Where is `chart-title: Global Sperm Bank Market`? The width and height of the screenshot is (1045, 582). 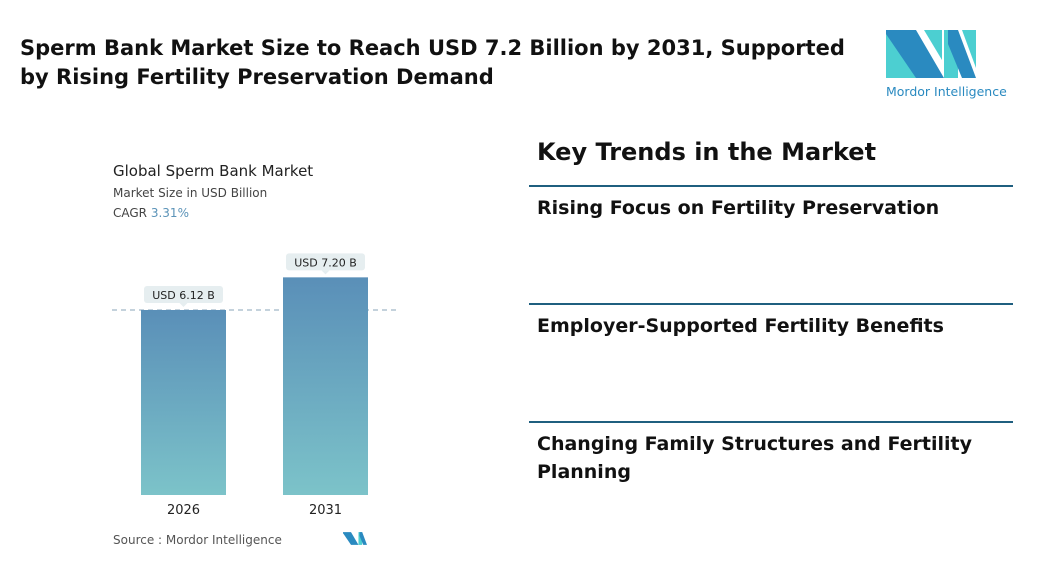
chart-title: Global Sperm Bank Market is located at coordinates (213, 171).